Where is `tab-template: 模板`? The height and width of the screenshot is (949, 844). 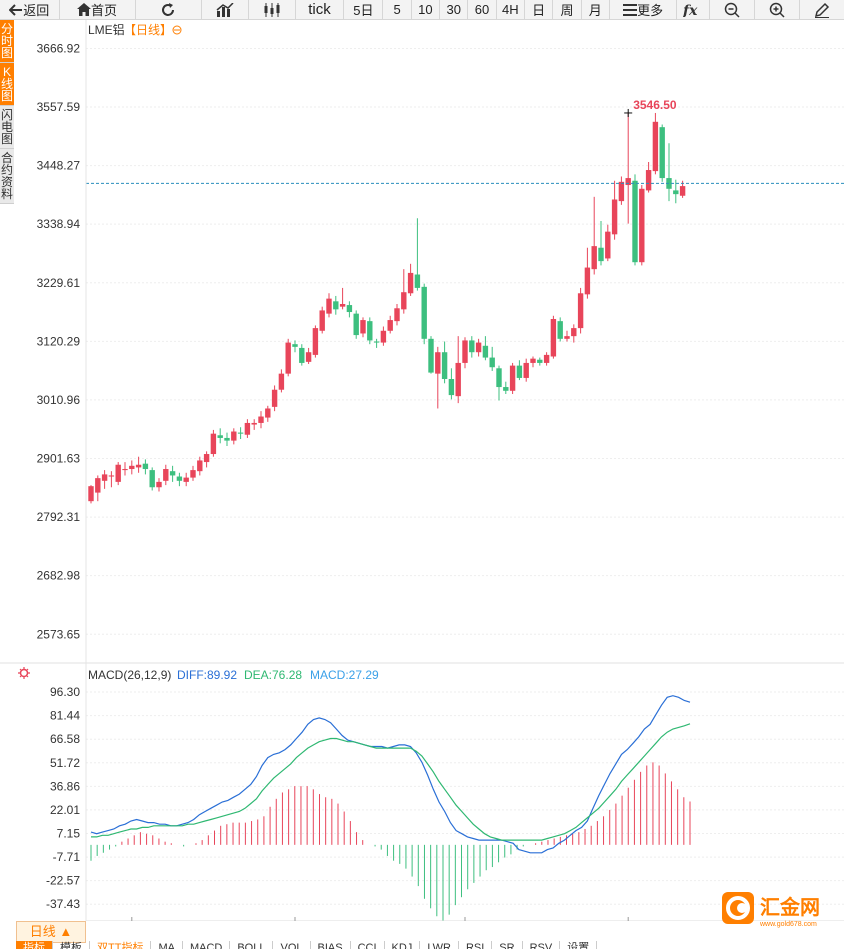
tab-template: 模板 is located at coordinates (71, 945).